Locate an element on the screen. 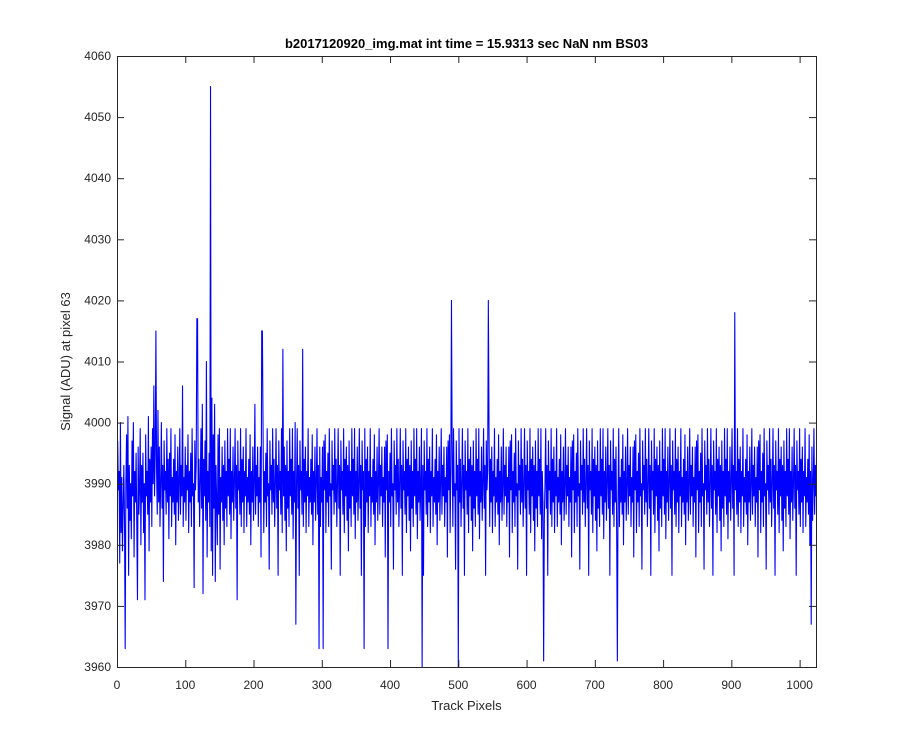 The width and height of the screenshot is (900, 755). y-tick-label: 4040 is located at coordinates (97, 178).